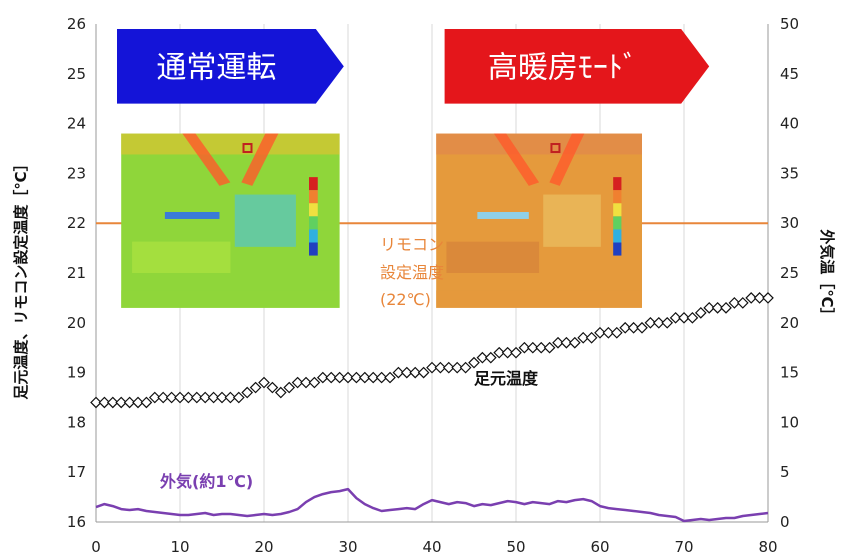  Describe the element at coordinates (76, 522) in the screenshot. I see `y-left-tick-label: 16` at that location.